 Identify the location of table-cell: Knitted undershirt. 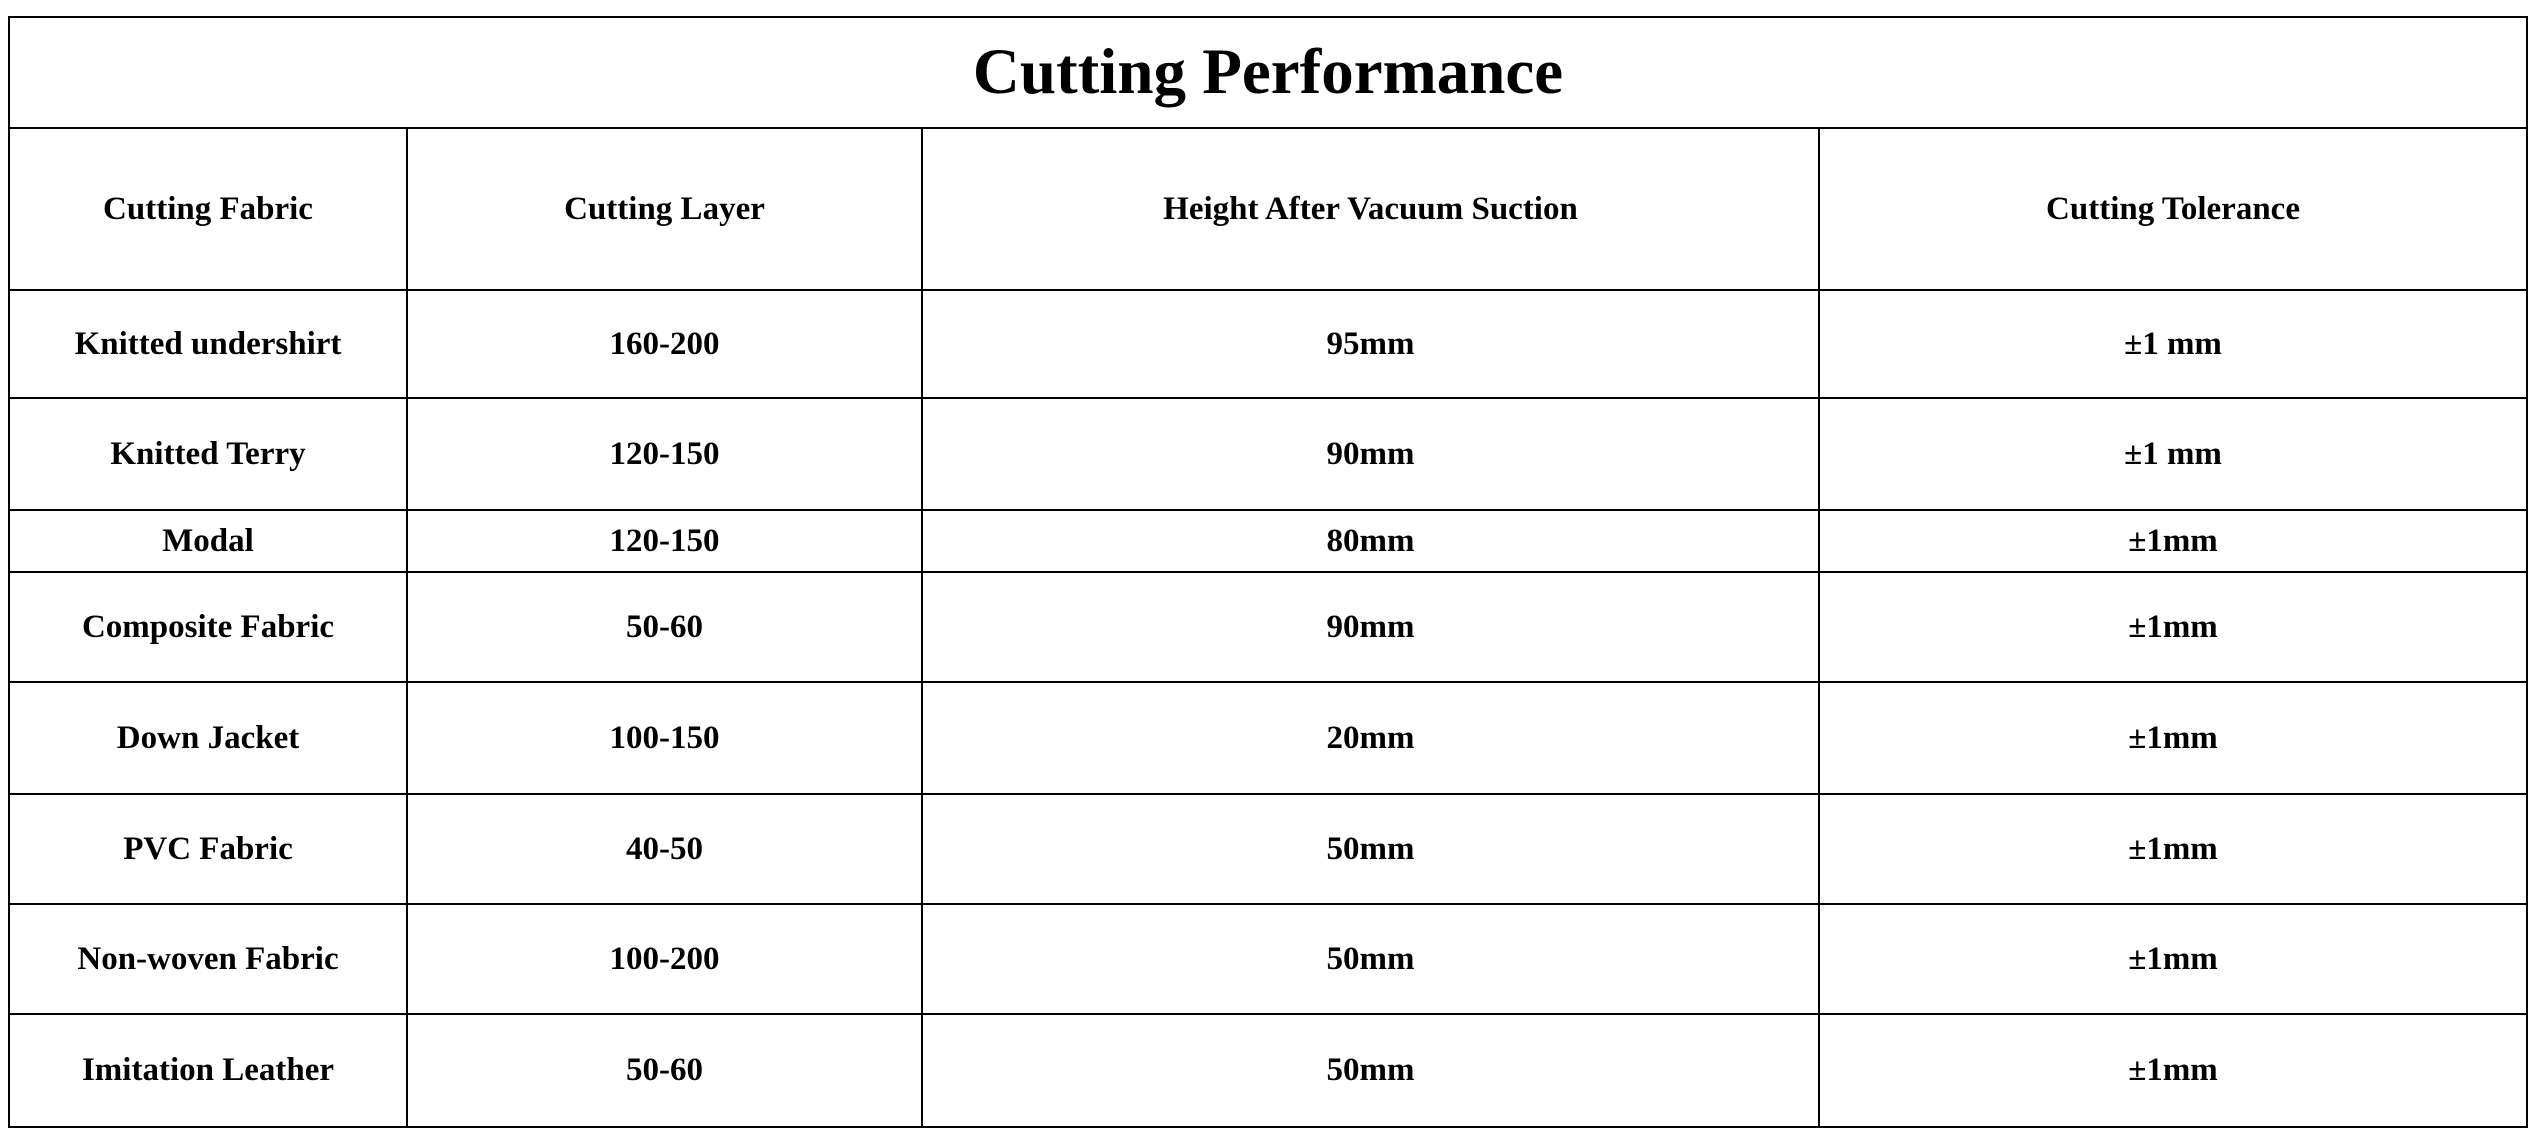
(208, 344).